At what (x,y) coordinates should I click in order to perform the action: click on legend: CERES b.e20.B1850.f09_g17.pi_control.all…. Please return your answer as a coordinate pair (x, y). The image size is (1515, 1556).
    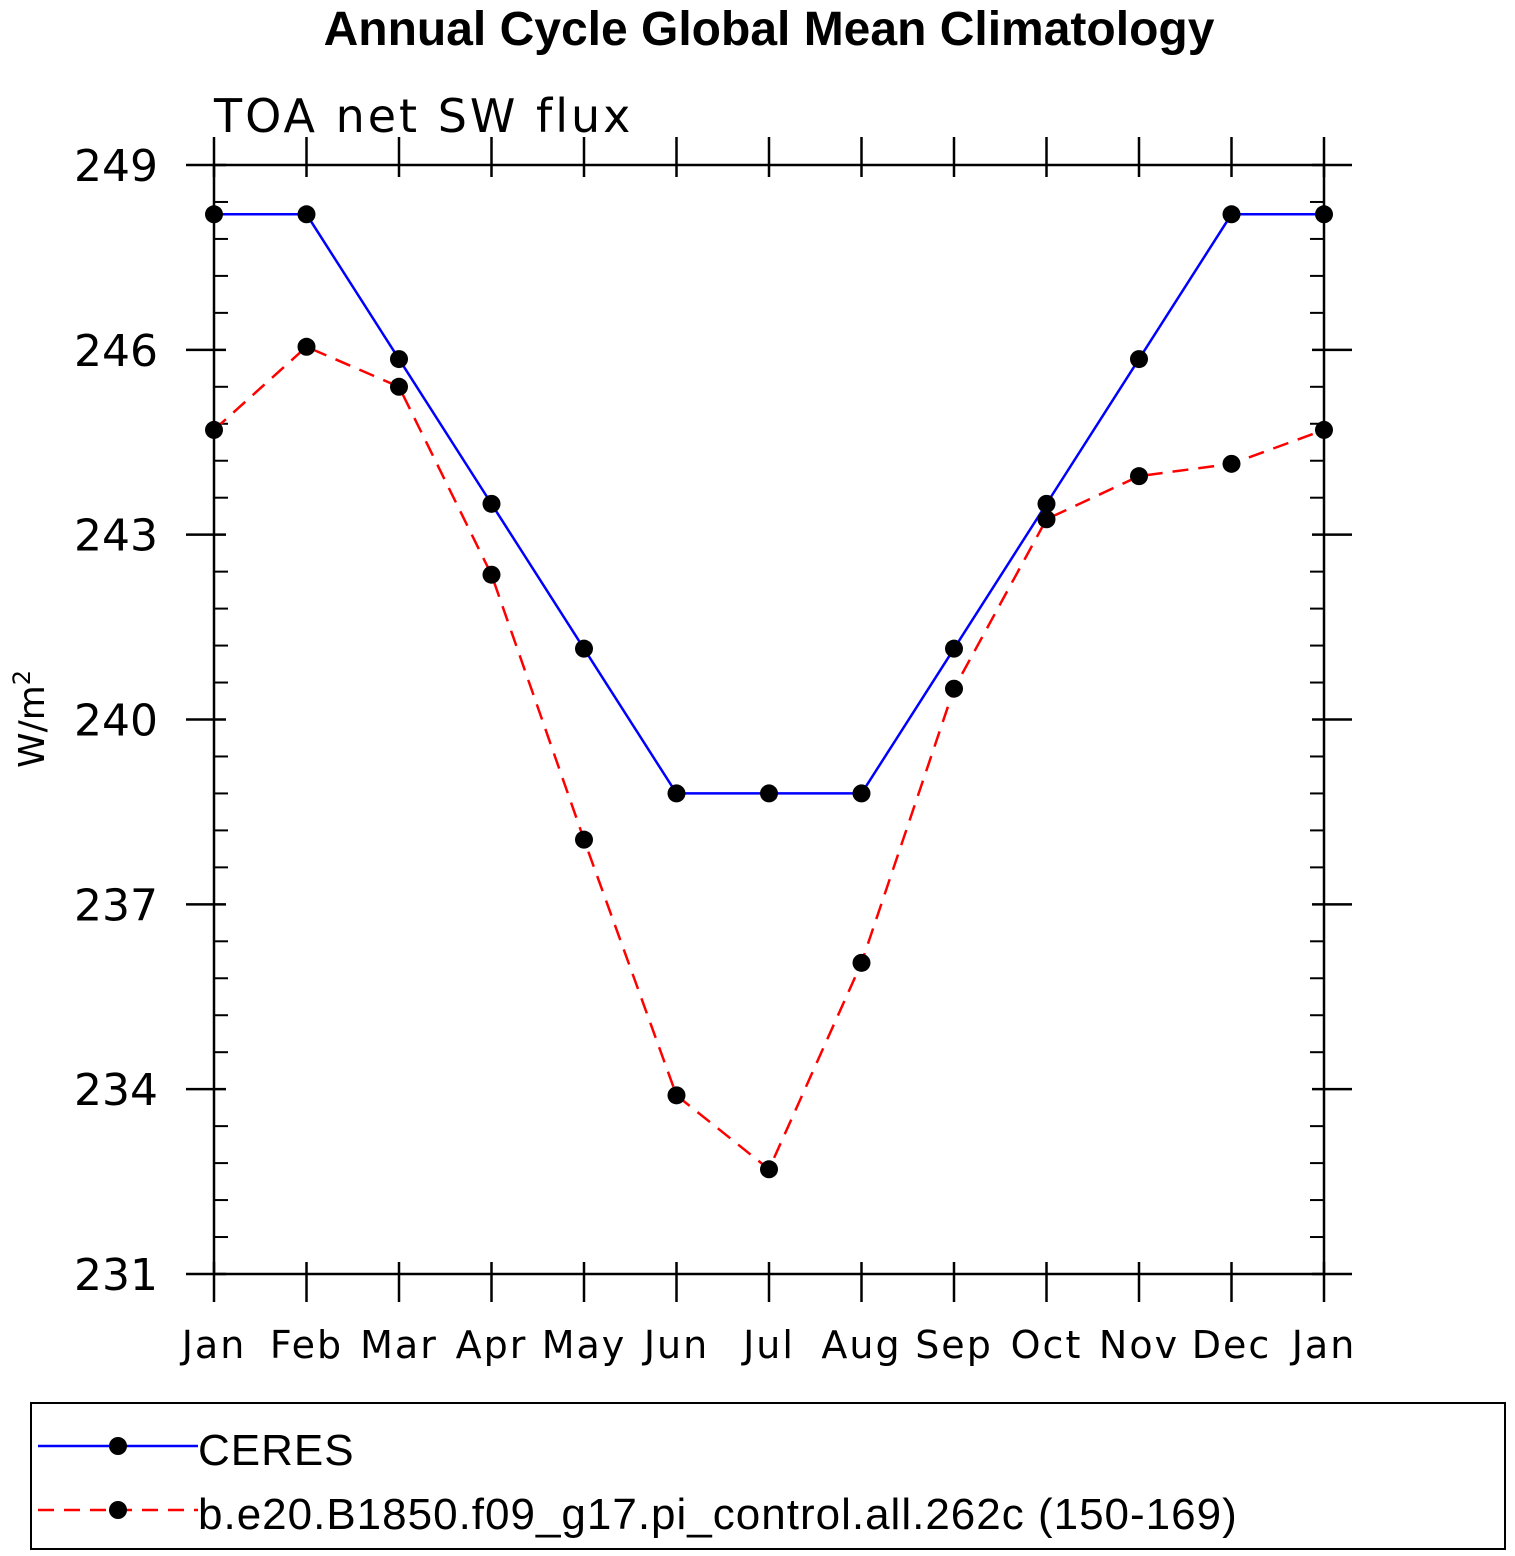
    Looking at the image, I should click on (768, 1476).